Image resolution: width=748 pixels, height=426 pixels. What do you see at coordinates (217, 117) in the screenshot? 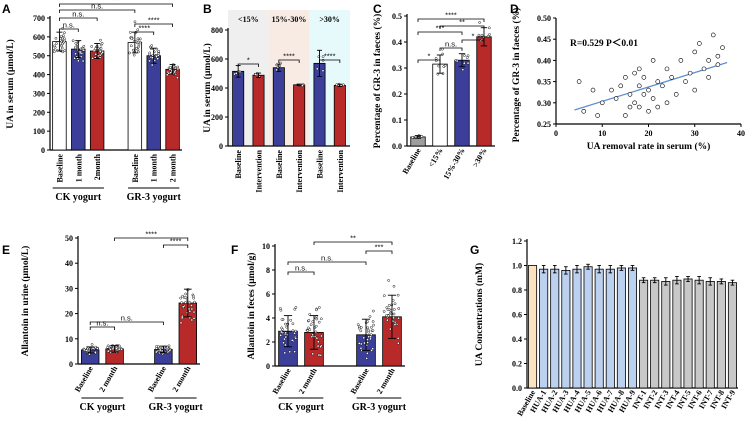
I see `y-tick-label-b: 200` at bounding box center [217, 117].